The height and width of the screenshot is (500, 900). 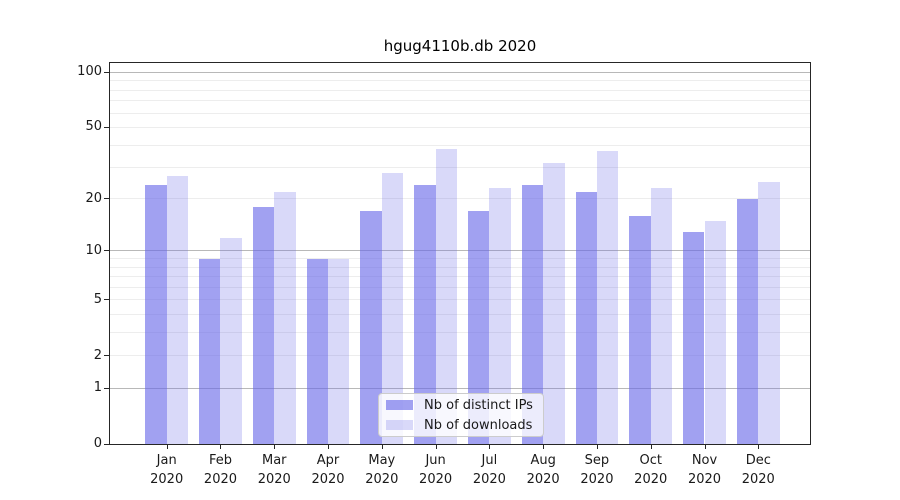 I want to click on x-tick-month: Mar, so click(x=274, y=460).